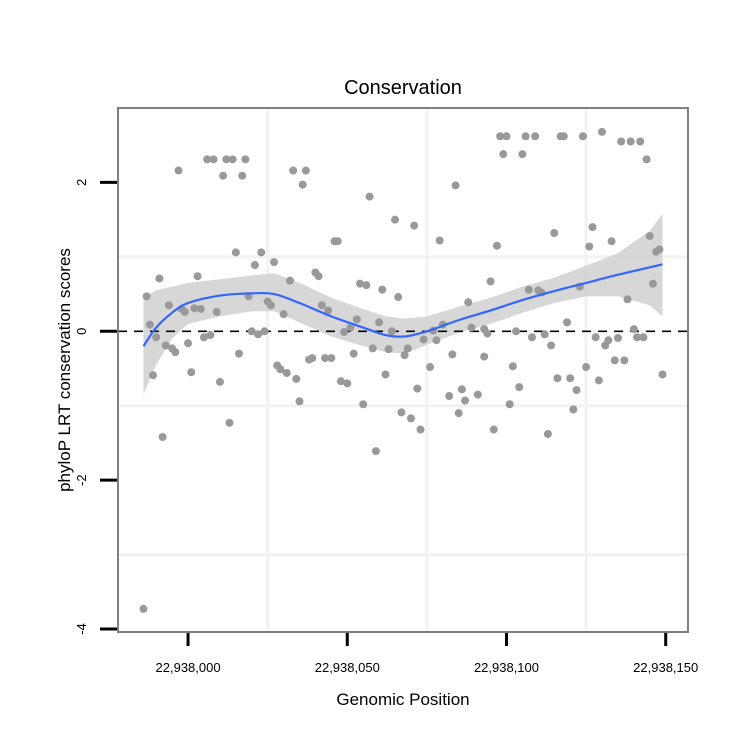 The width and height of the screenshot is (750, 750). What do you see at coordinates (81, 480) in the screenshot?
I see `y-tick-label: -2` at bounding box center [81, 480].